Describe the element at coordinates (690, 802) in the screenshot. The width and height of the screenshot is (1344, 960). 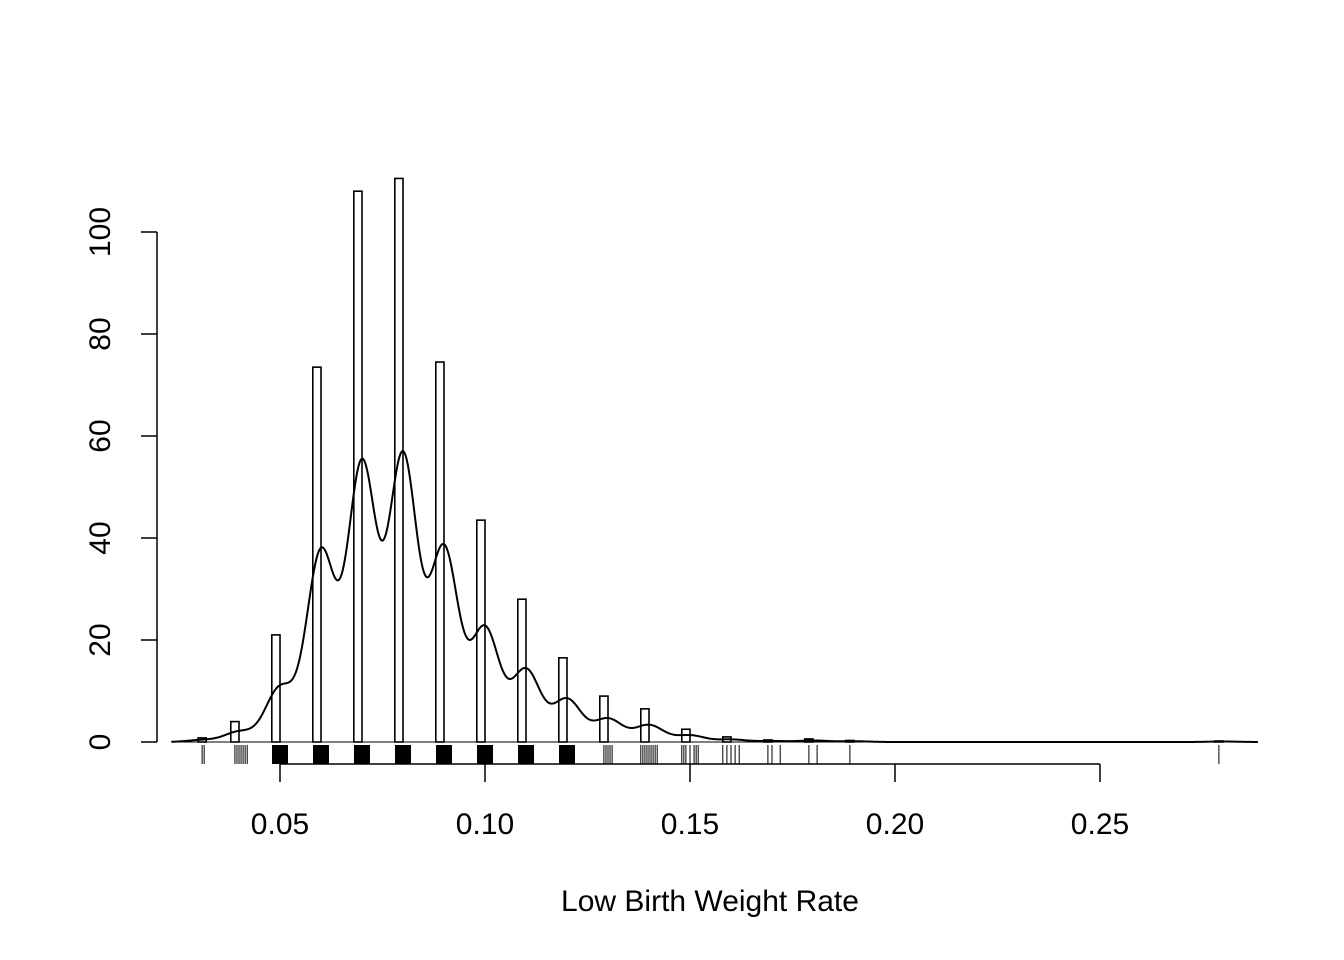
I see `x-axis: 0.05 0.10 0.15 0.20 0.25` at that location.